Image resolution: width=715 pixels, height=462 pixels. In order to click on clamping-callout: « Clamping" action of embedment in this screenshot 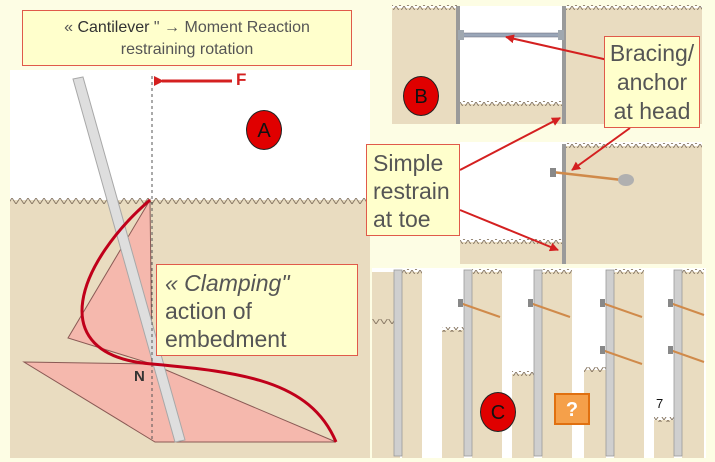, I will do `click(257, 310)`.